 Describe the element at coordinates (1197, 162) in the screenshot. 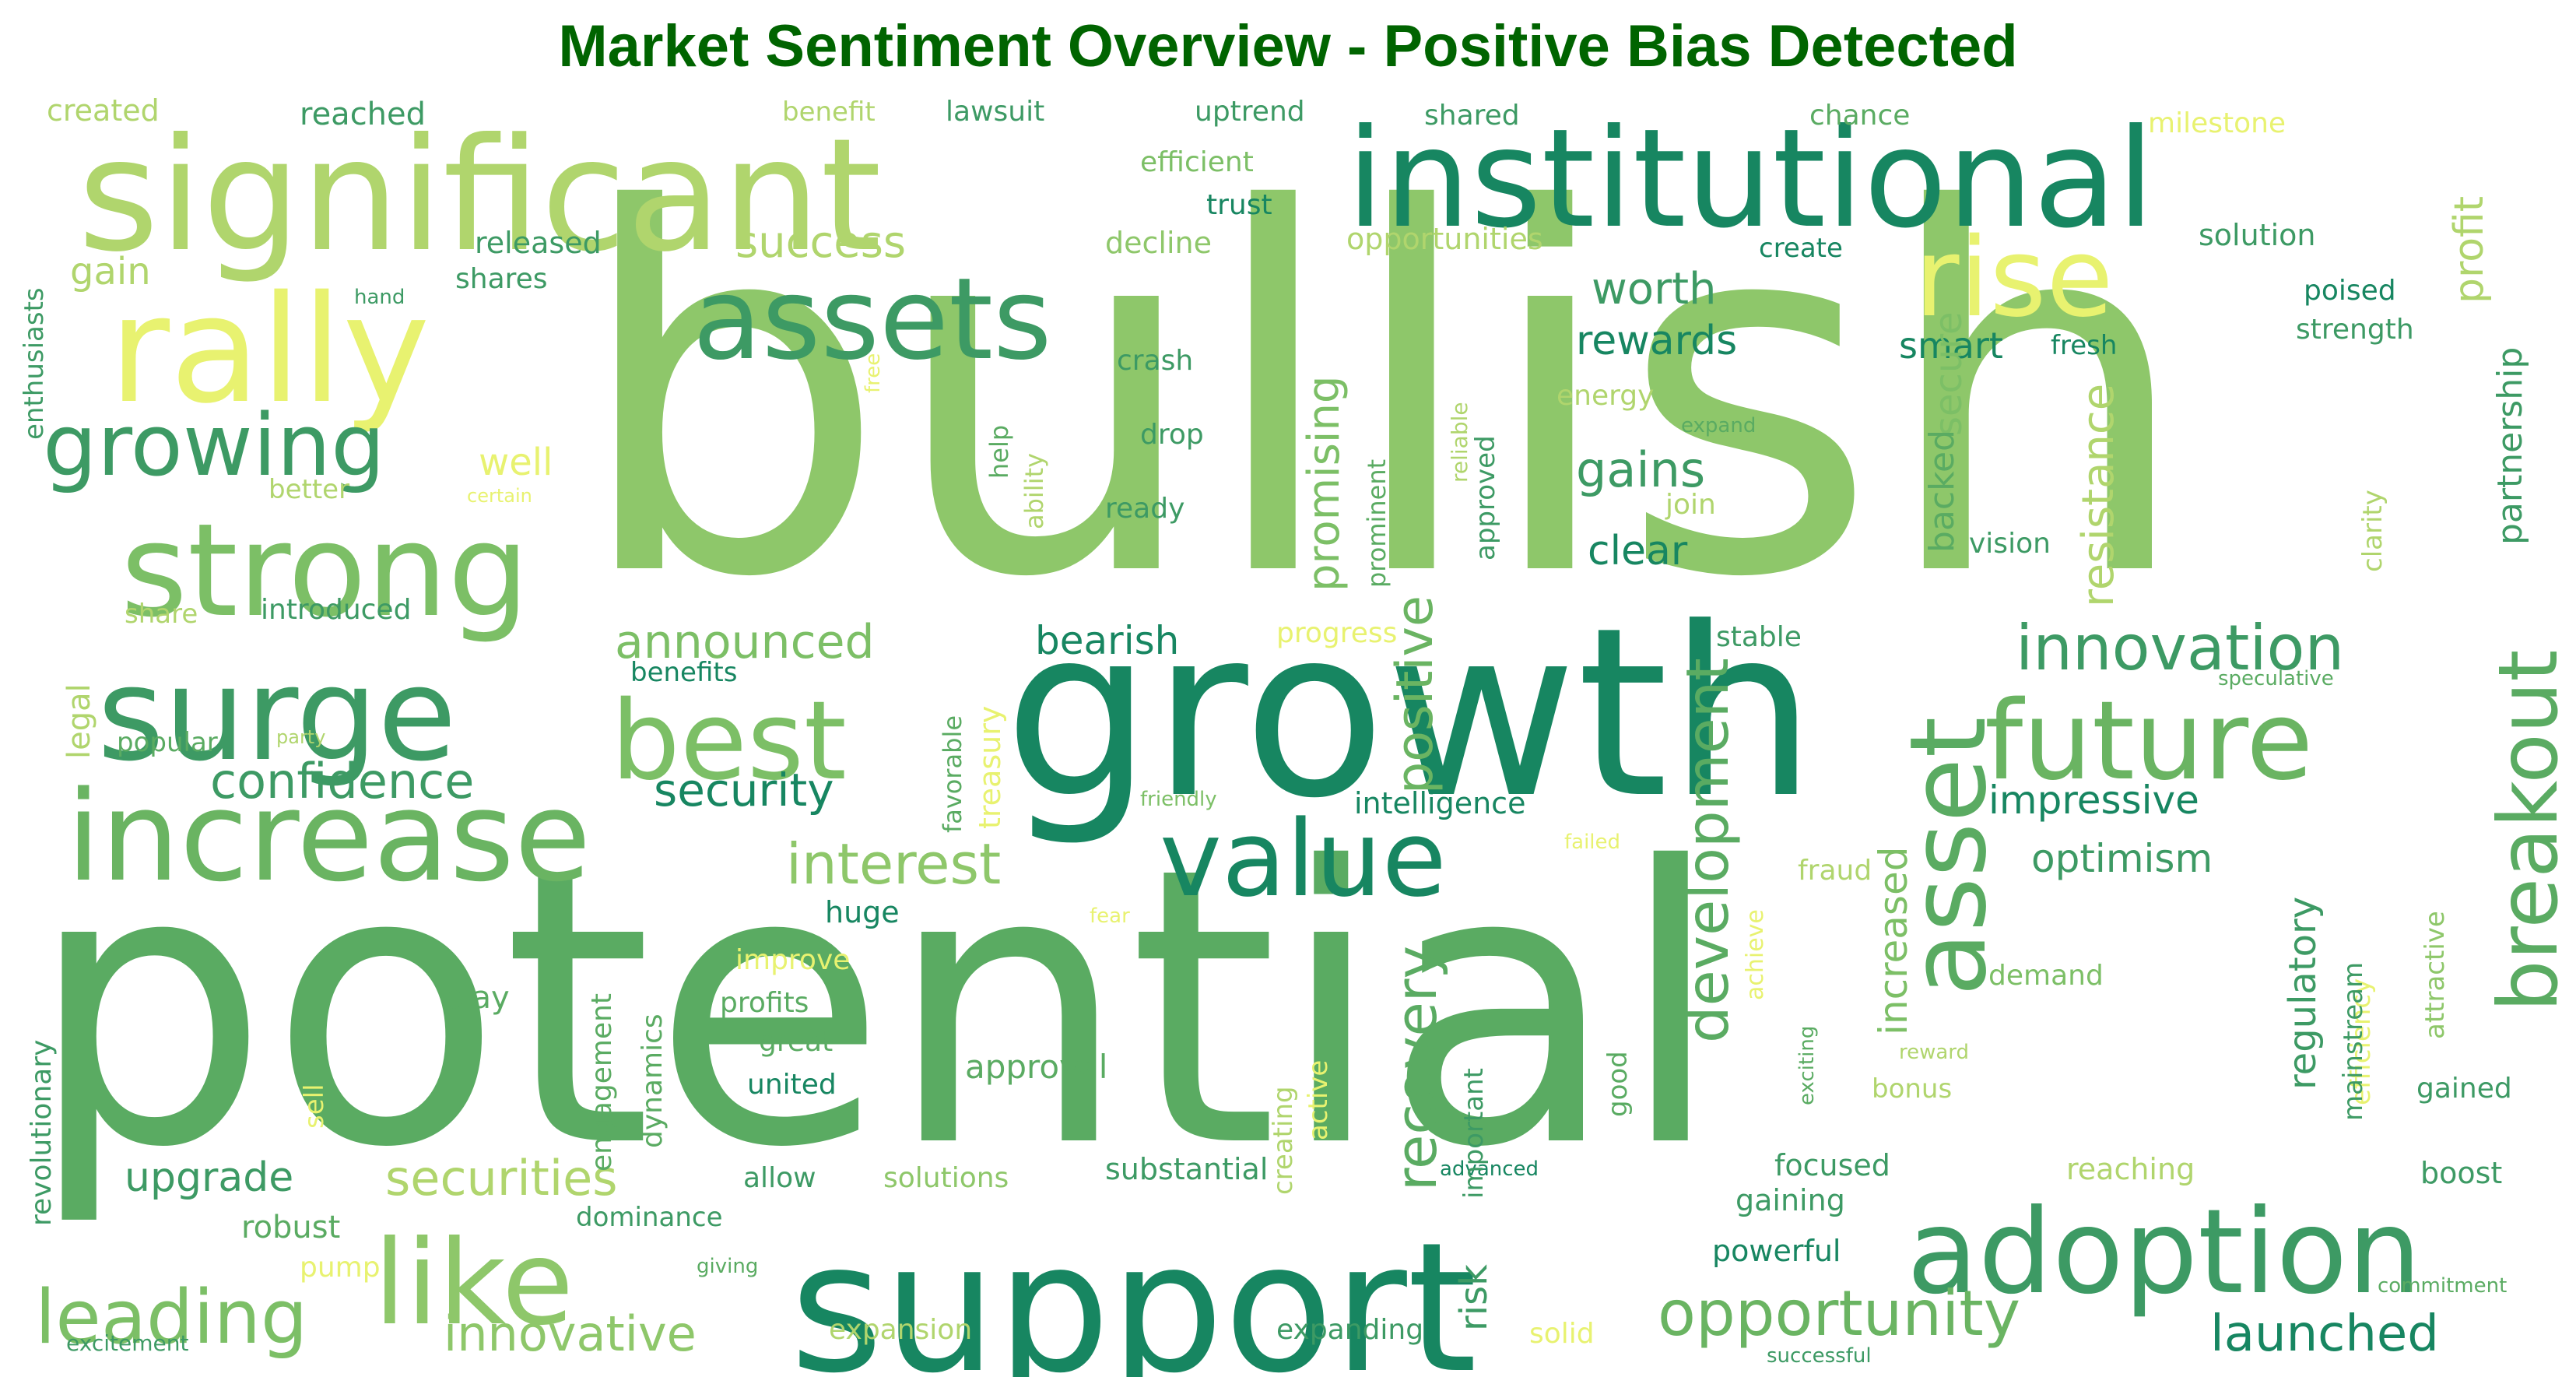

I see `word-efficient: efficient` at that location.